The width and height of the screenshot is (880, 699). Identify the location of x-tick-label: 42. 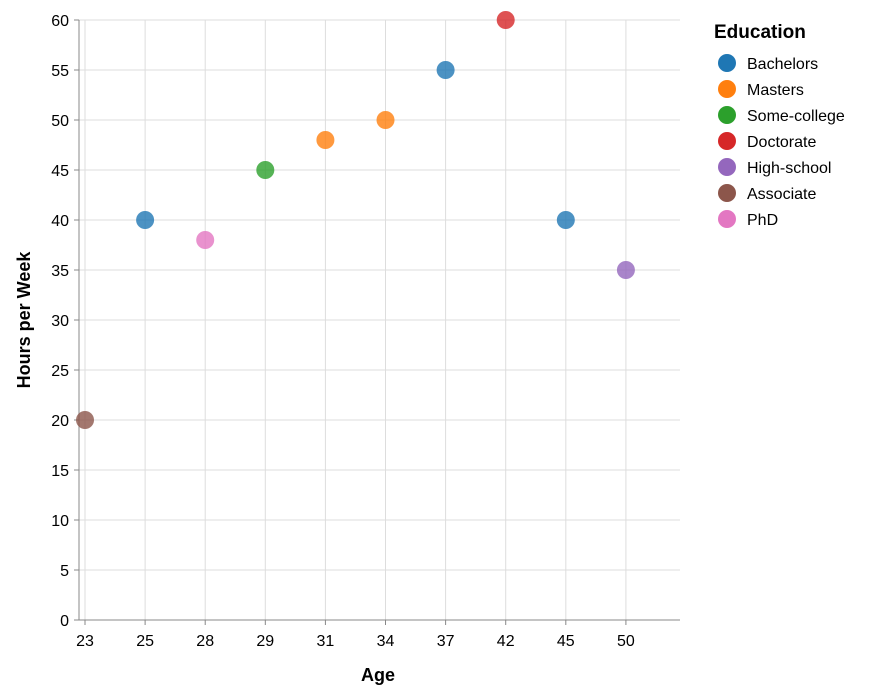
(506, 641).